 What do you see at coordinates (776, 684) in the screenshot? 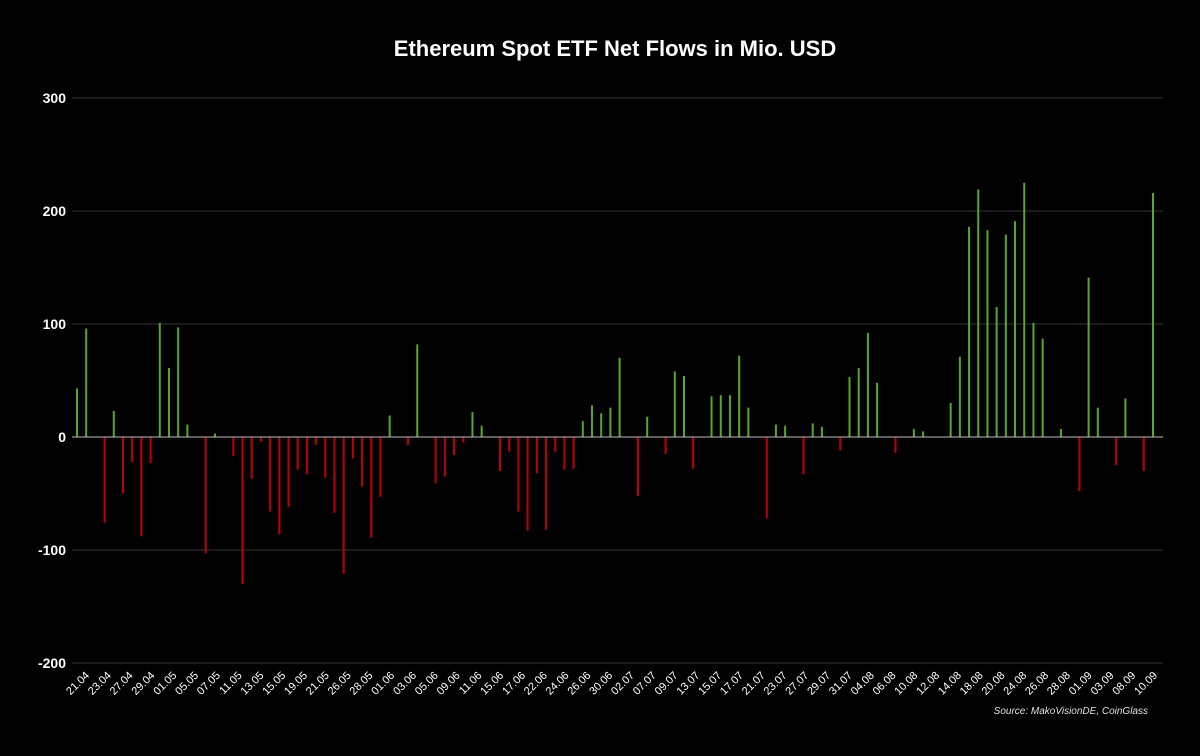
I see `x-tick-label: 23.07` at bounding box center [776, 684].